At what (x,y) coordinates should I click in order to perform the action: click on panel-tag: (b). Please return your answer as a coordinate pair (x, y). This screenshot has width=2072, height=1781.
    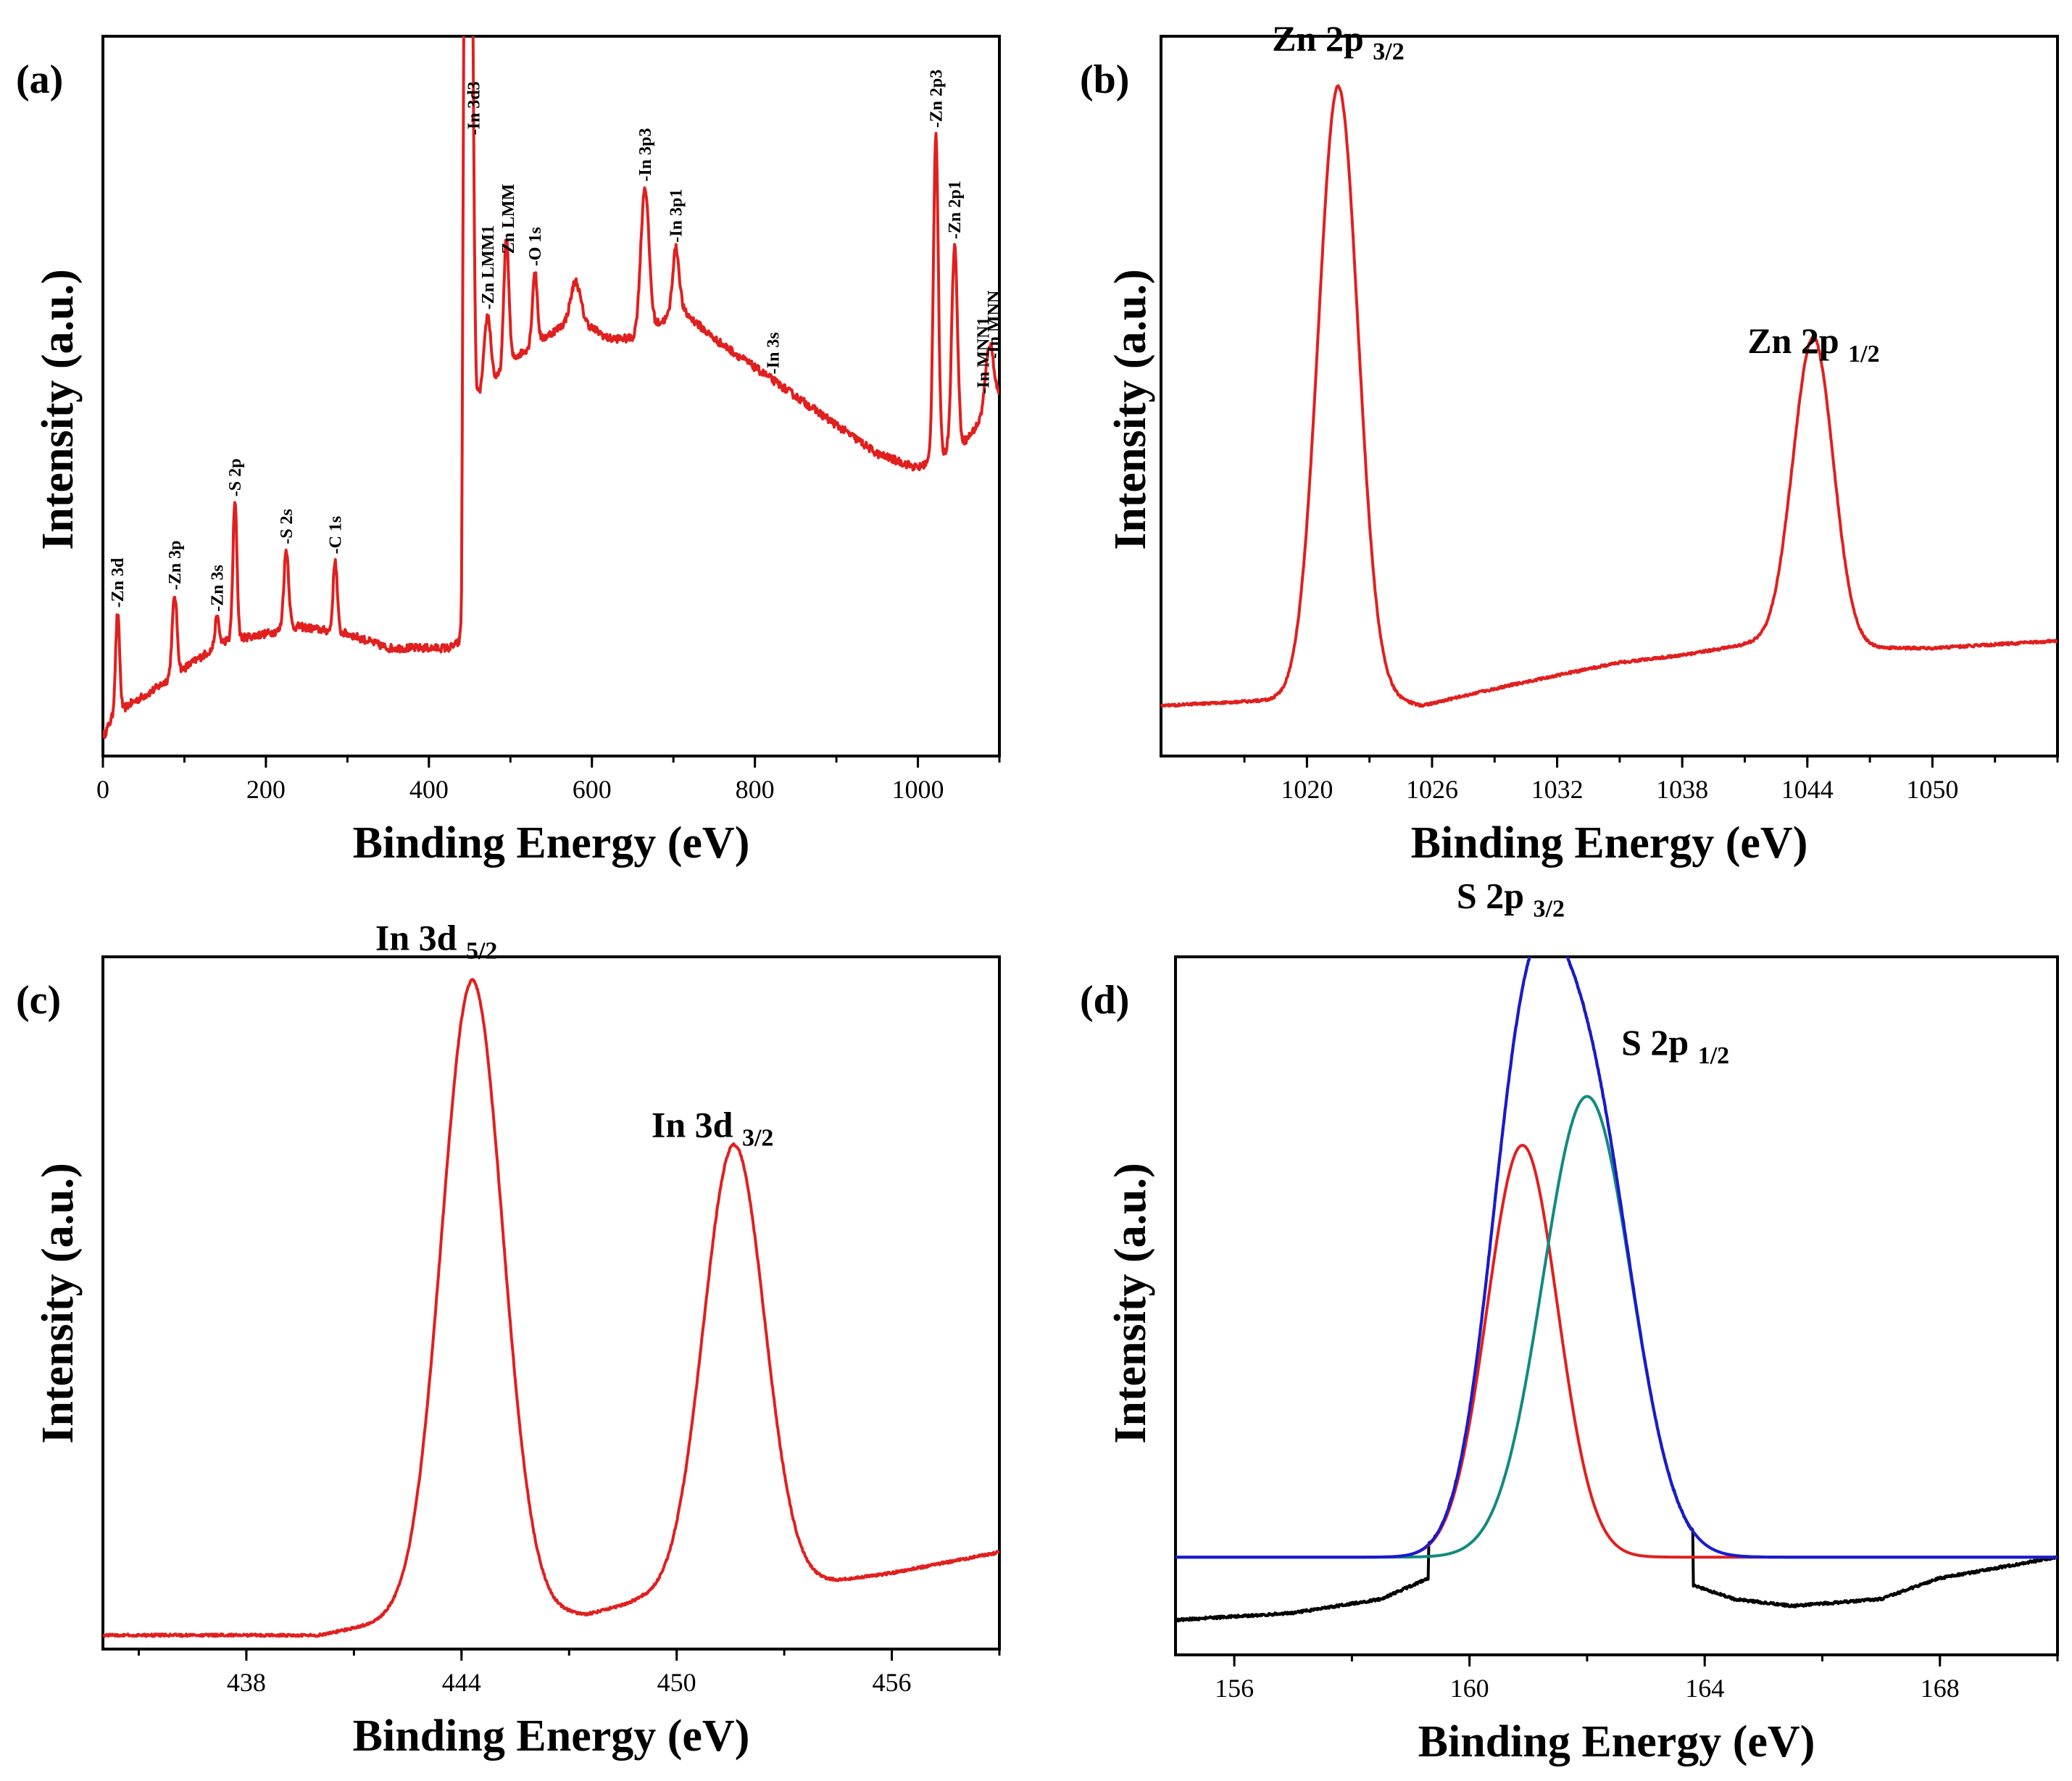
    Looking at the image, I should click on (1104, 79).